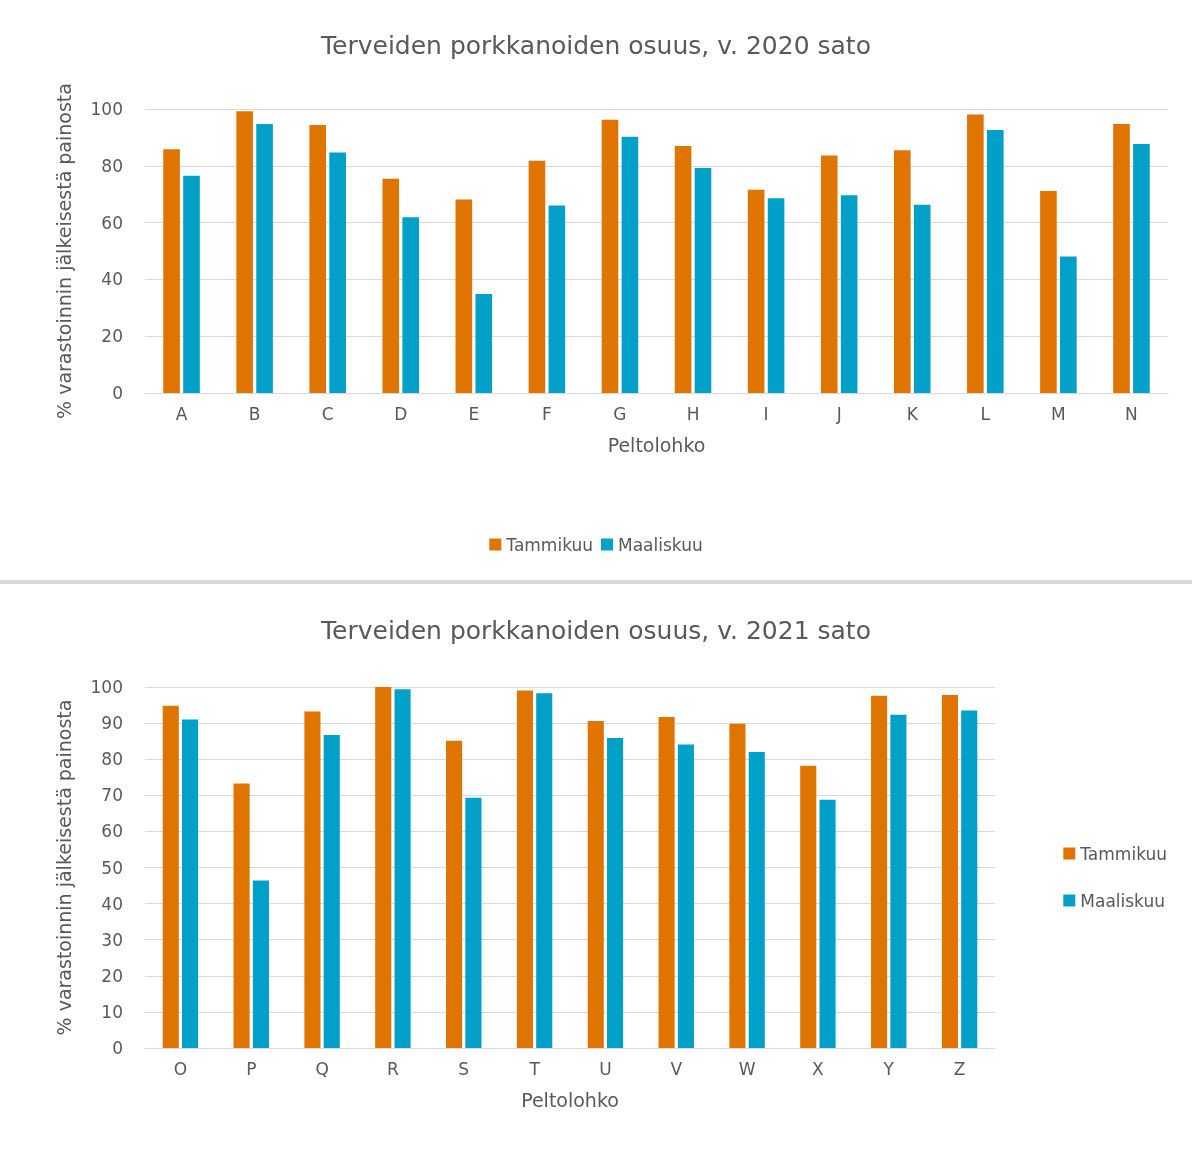 This screenshot has width=1192, height=1169. Describe the element at coordinates (1131, 413) in the screenshot. I see `x-tick-label: N` at that location.